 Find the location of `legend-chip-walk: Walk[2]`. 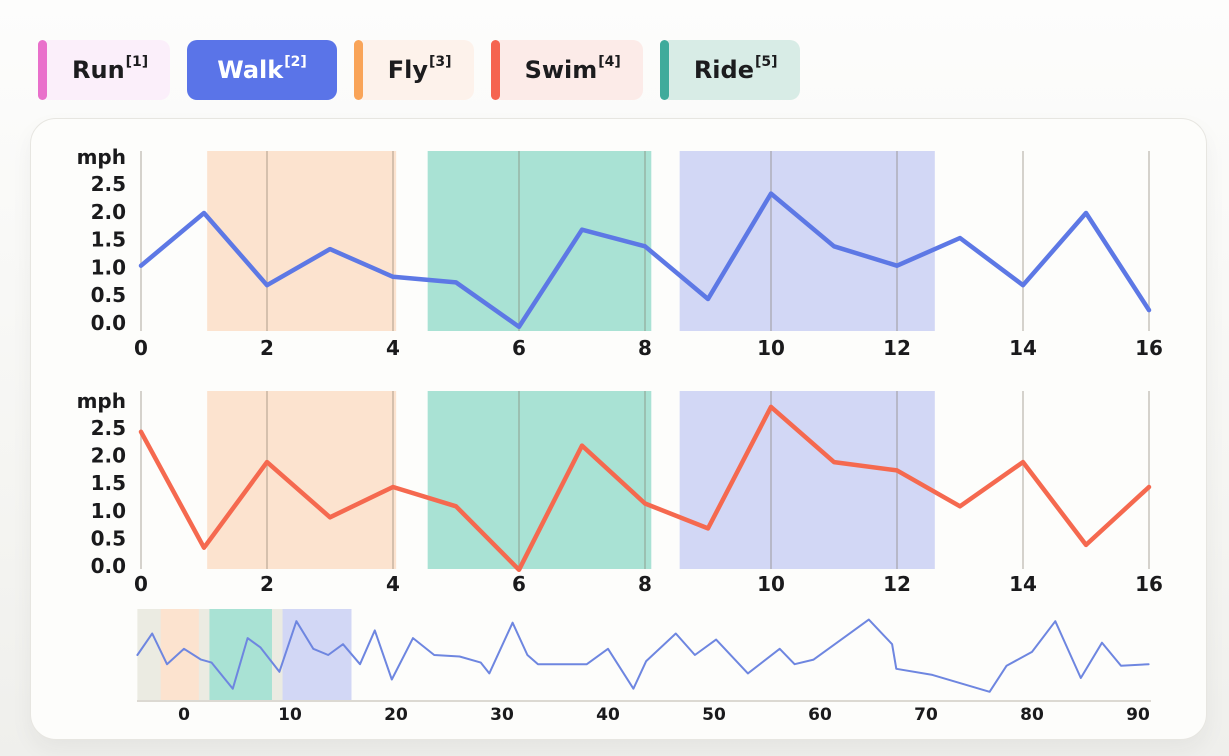

legend-chip-walk: Walk[2] is located at coordinates (262, 70).